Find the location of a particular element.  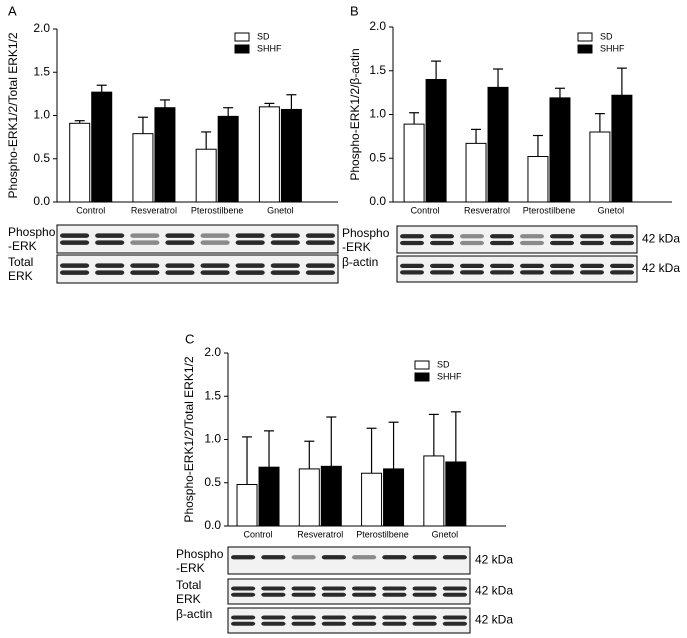

y-tick-label: 1.0 is located at coordinates (41, 115).